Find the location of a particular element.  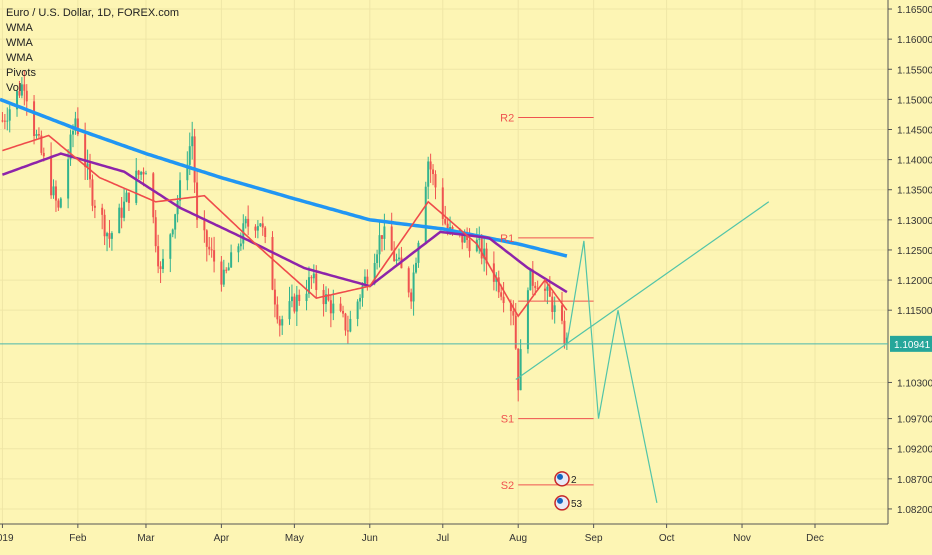

legend-item-wma-3: WMA is located at coordinates (19, 58).